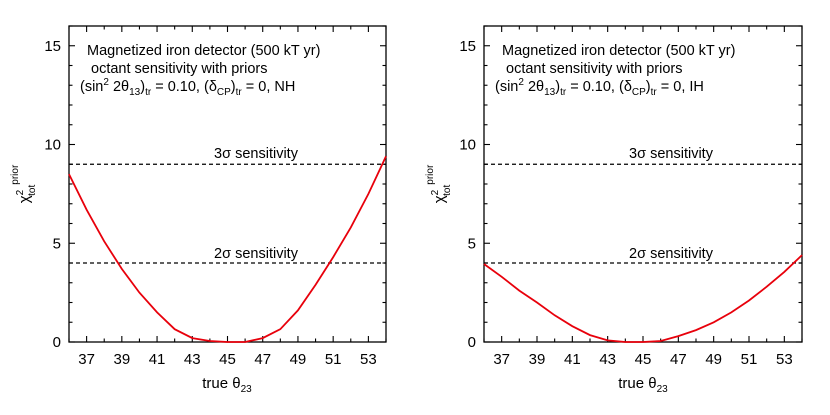 The height and width of the screenshot is (415, 830). I want to click on annotation-line3: (sin2 2θ13)tr = 0.10, (δCP)tr = 0, NH, so click(187, 87).